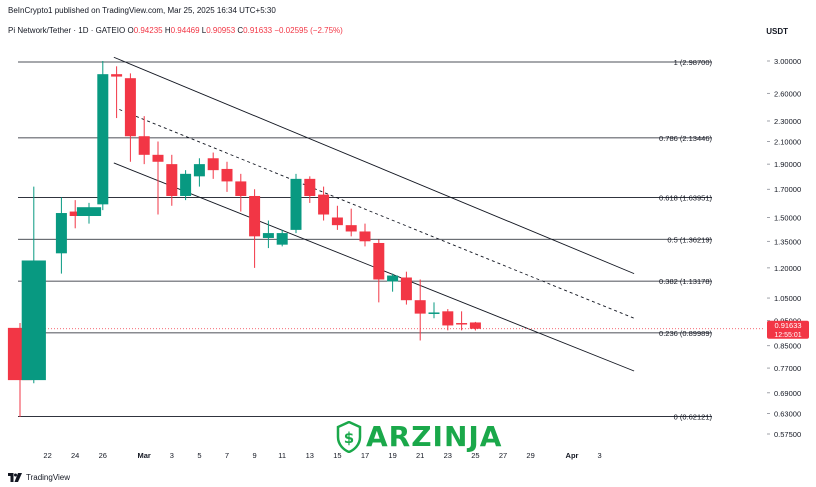 This screenshot has height=487, width=816. What do you see at coordinates (144, 455) in the screenshot?
I see `x-tick-label: Mar` at bounding box center [144, 455].